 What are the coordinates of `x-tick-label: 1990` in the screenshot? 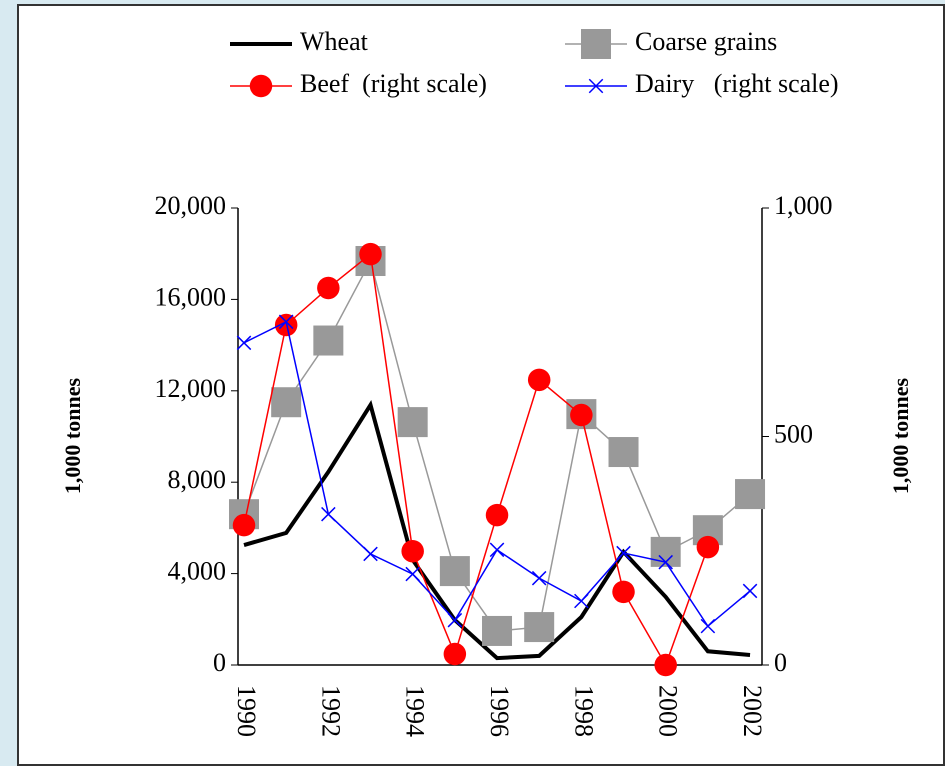 It's located at (246, 711).